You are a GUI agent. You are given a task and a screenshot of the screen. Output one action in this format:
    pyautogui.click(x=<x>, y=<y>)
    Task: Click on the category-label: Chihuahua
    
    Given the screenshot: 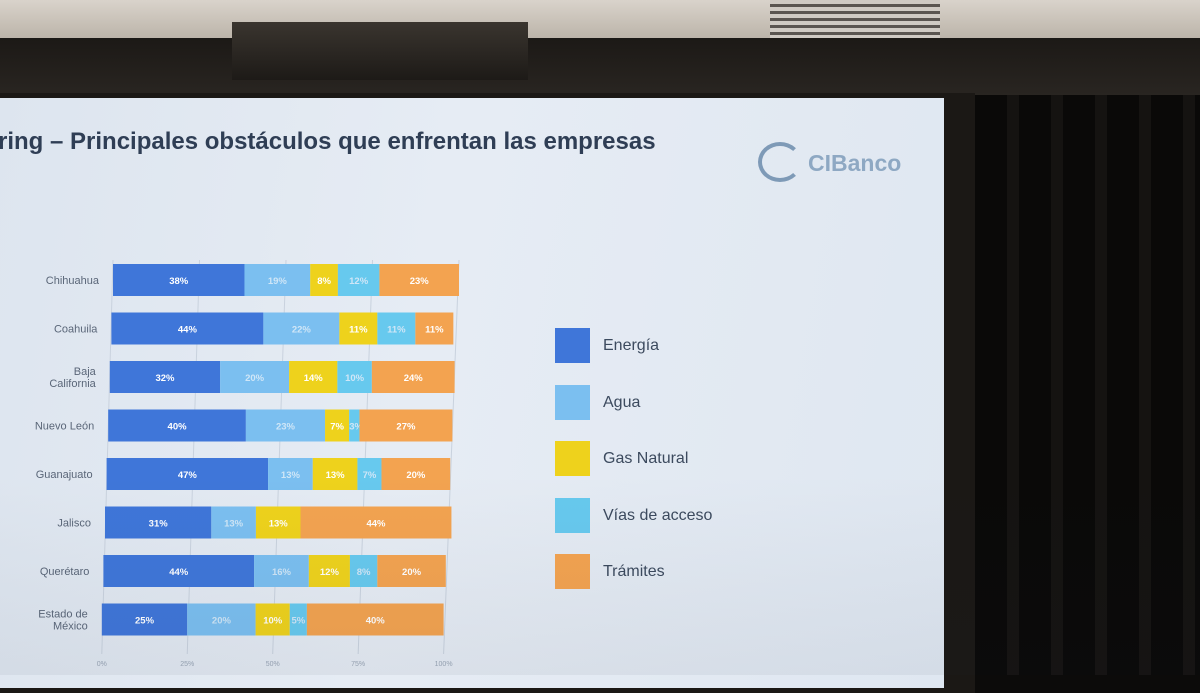 What is the action you would take?
    pyautogui.click(x=73, y=281)
    